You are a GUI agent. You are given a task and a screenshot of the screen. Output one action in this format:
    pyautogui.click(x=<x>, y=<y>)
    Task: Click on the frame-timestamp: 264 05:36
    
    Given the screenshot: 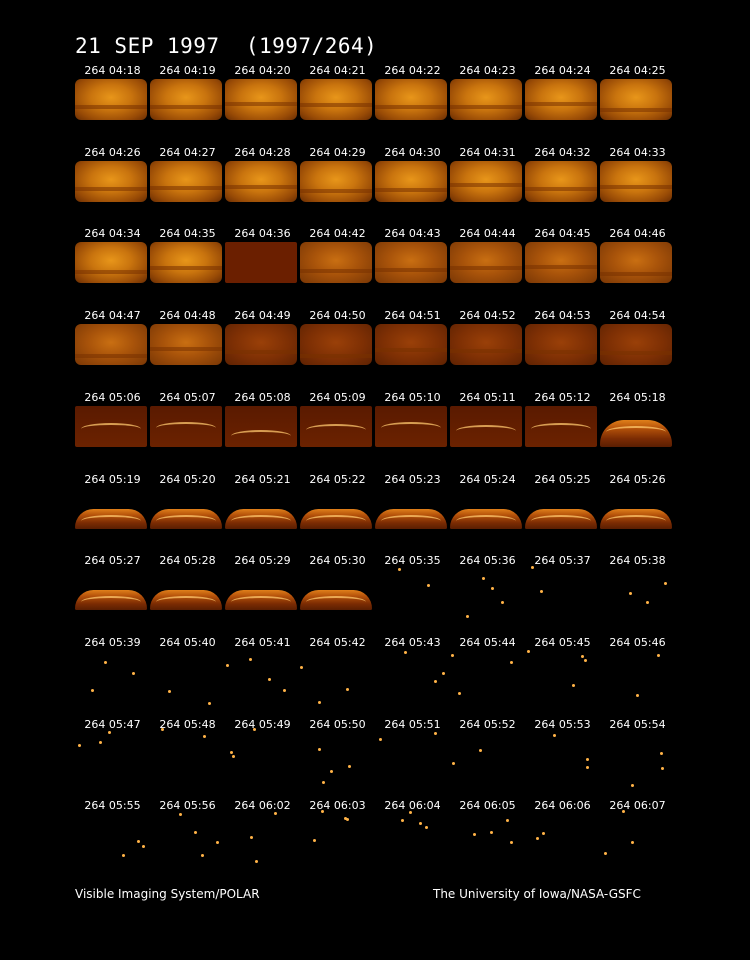 What is the action you would take?
    pyautogui.click(x=487, y=561)
    